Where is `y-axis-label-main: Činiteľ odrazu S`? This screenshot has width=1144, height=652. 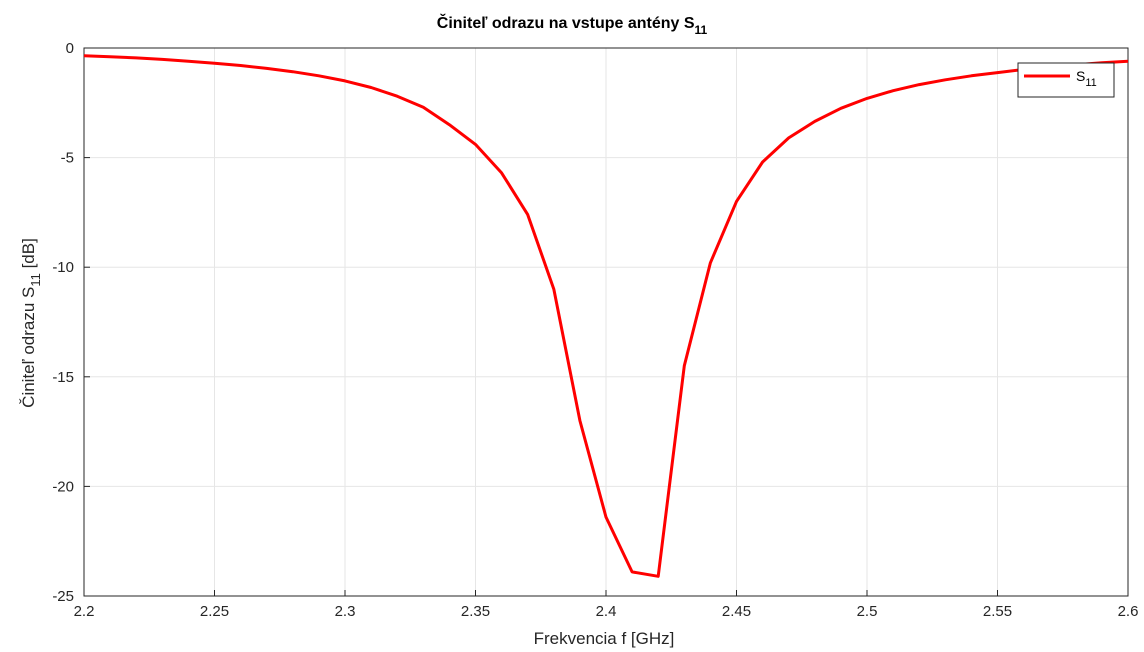 y-axis-label-main: Činiteľ odrazu S is located at coordinates (28, 347).